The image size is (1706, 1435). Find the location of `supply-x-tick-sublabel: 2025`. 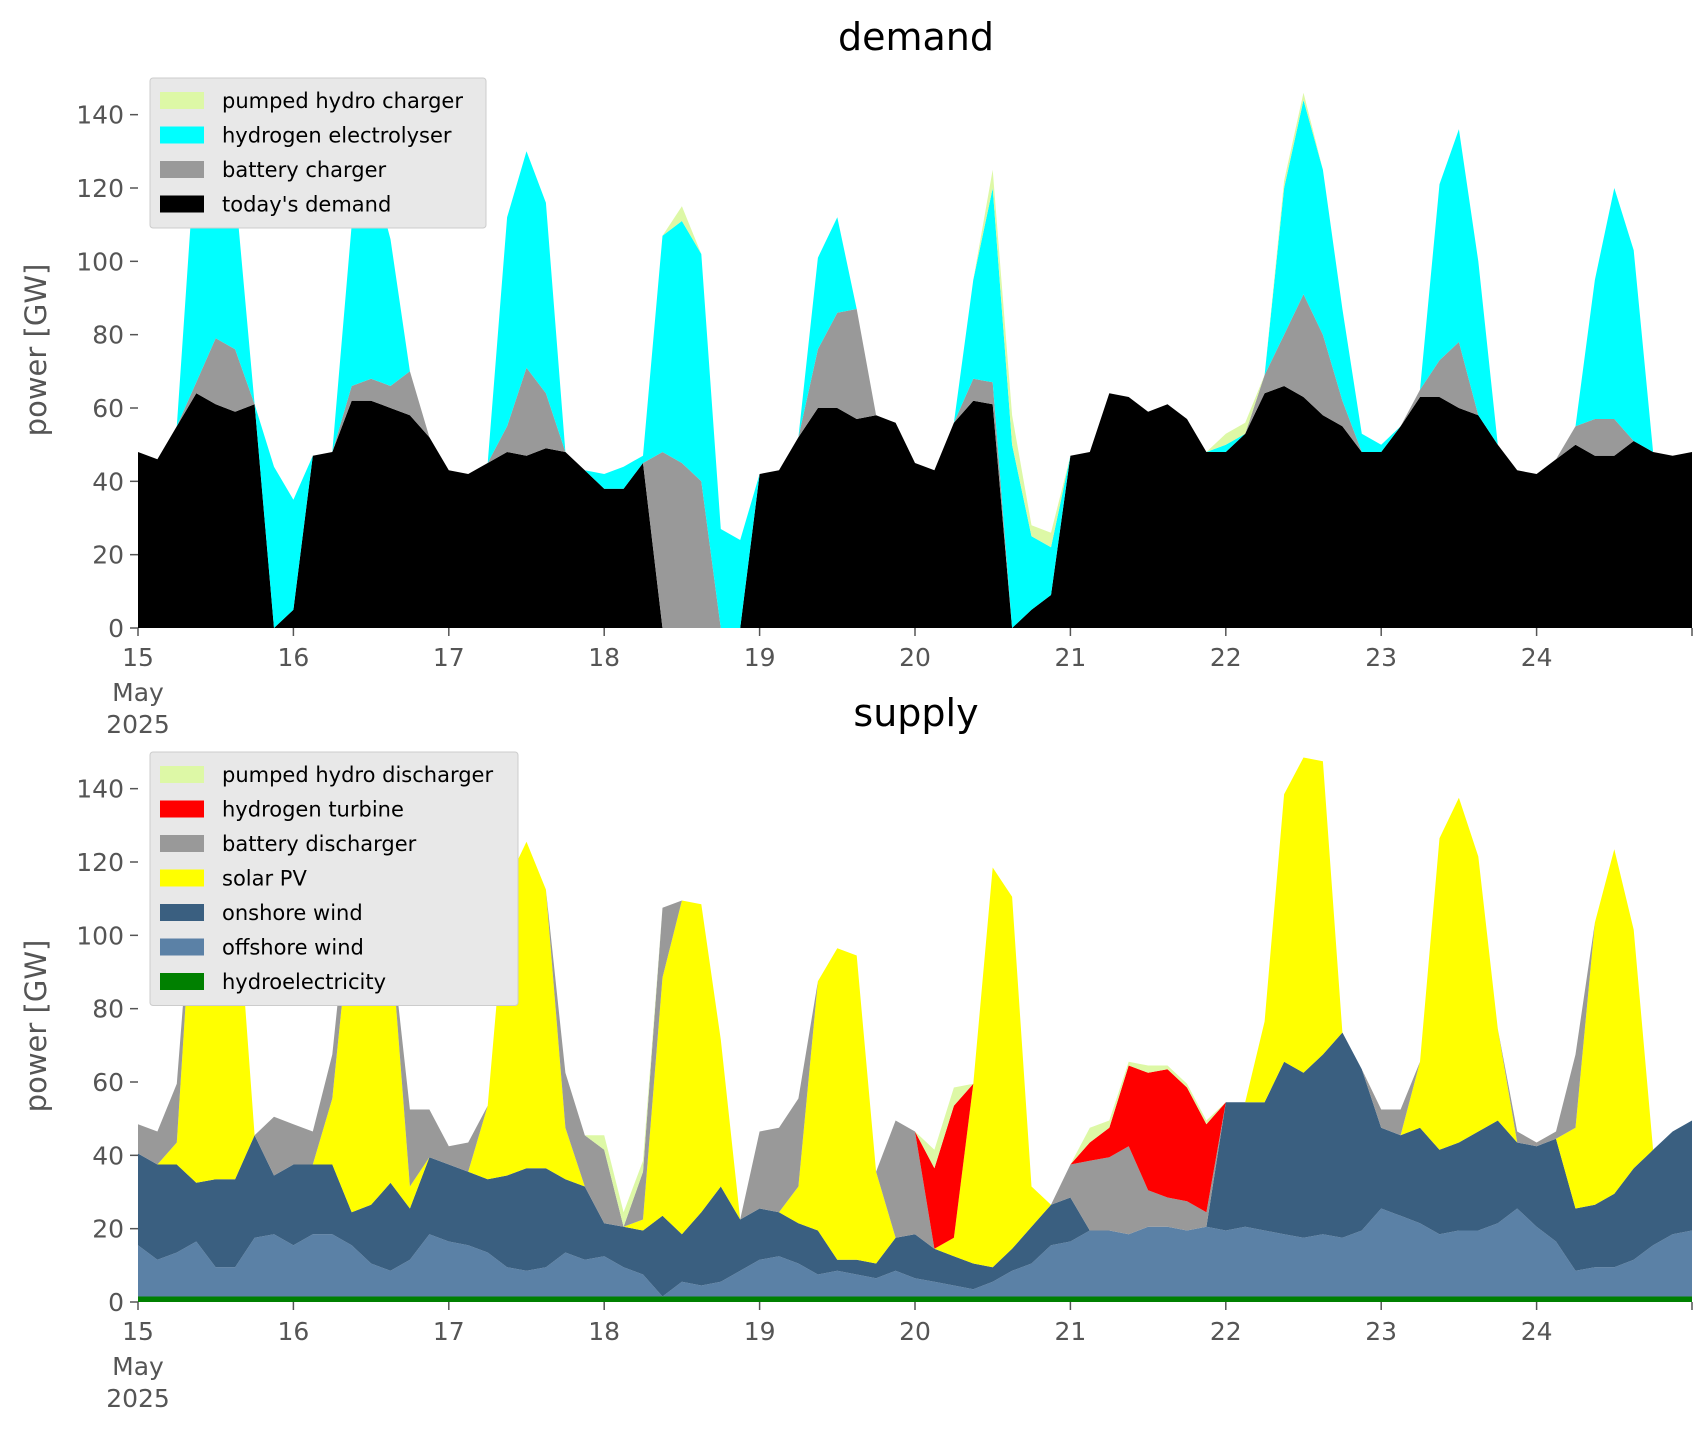

supply-x-tick-sublabel: 2025 is located at coordinates (138, 1398).